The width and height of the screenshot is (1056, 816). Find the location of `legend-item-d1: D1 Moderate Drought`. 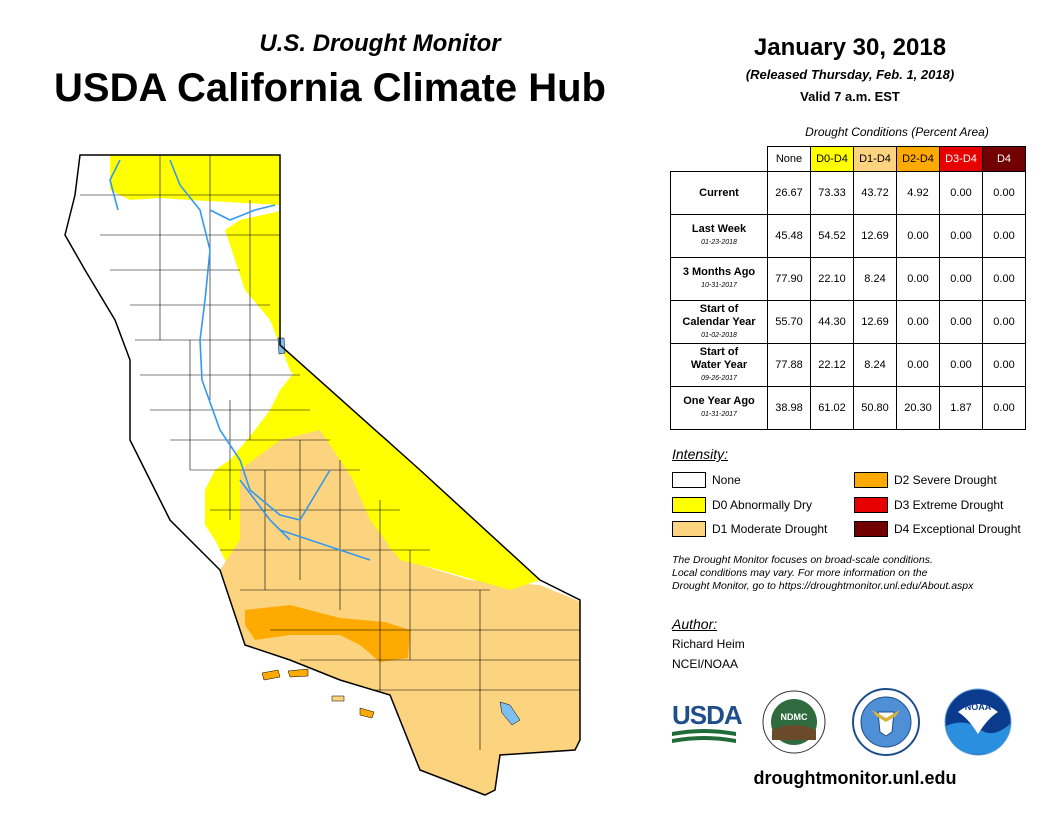

legend-item-d1: D1 Moderate Drought is located at coordinates (749, 529).